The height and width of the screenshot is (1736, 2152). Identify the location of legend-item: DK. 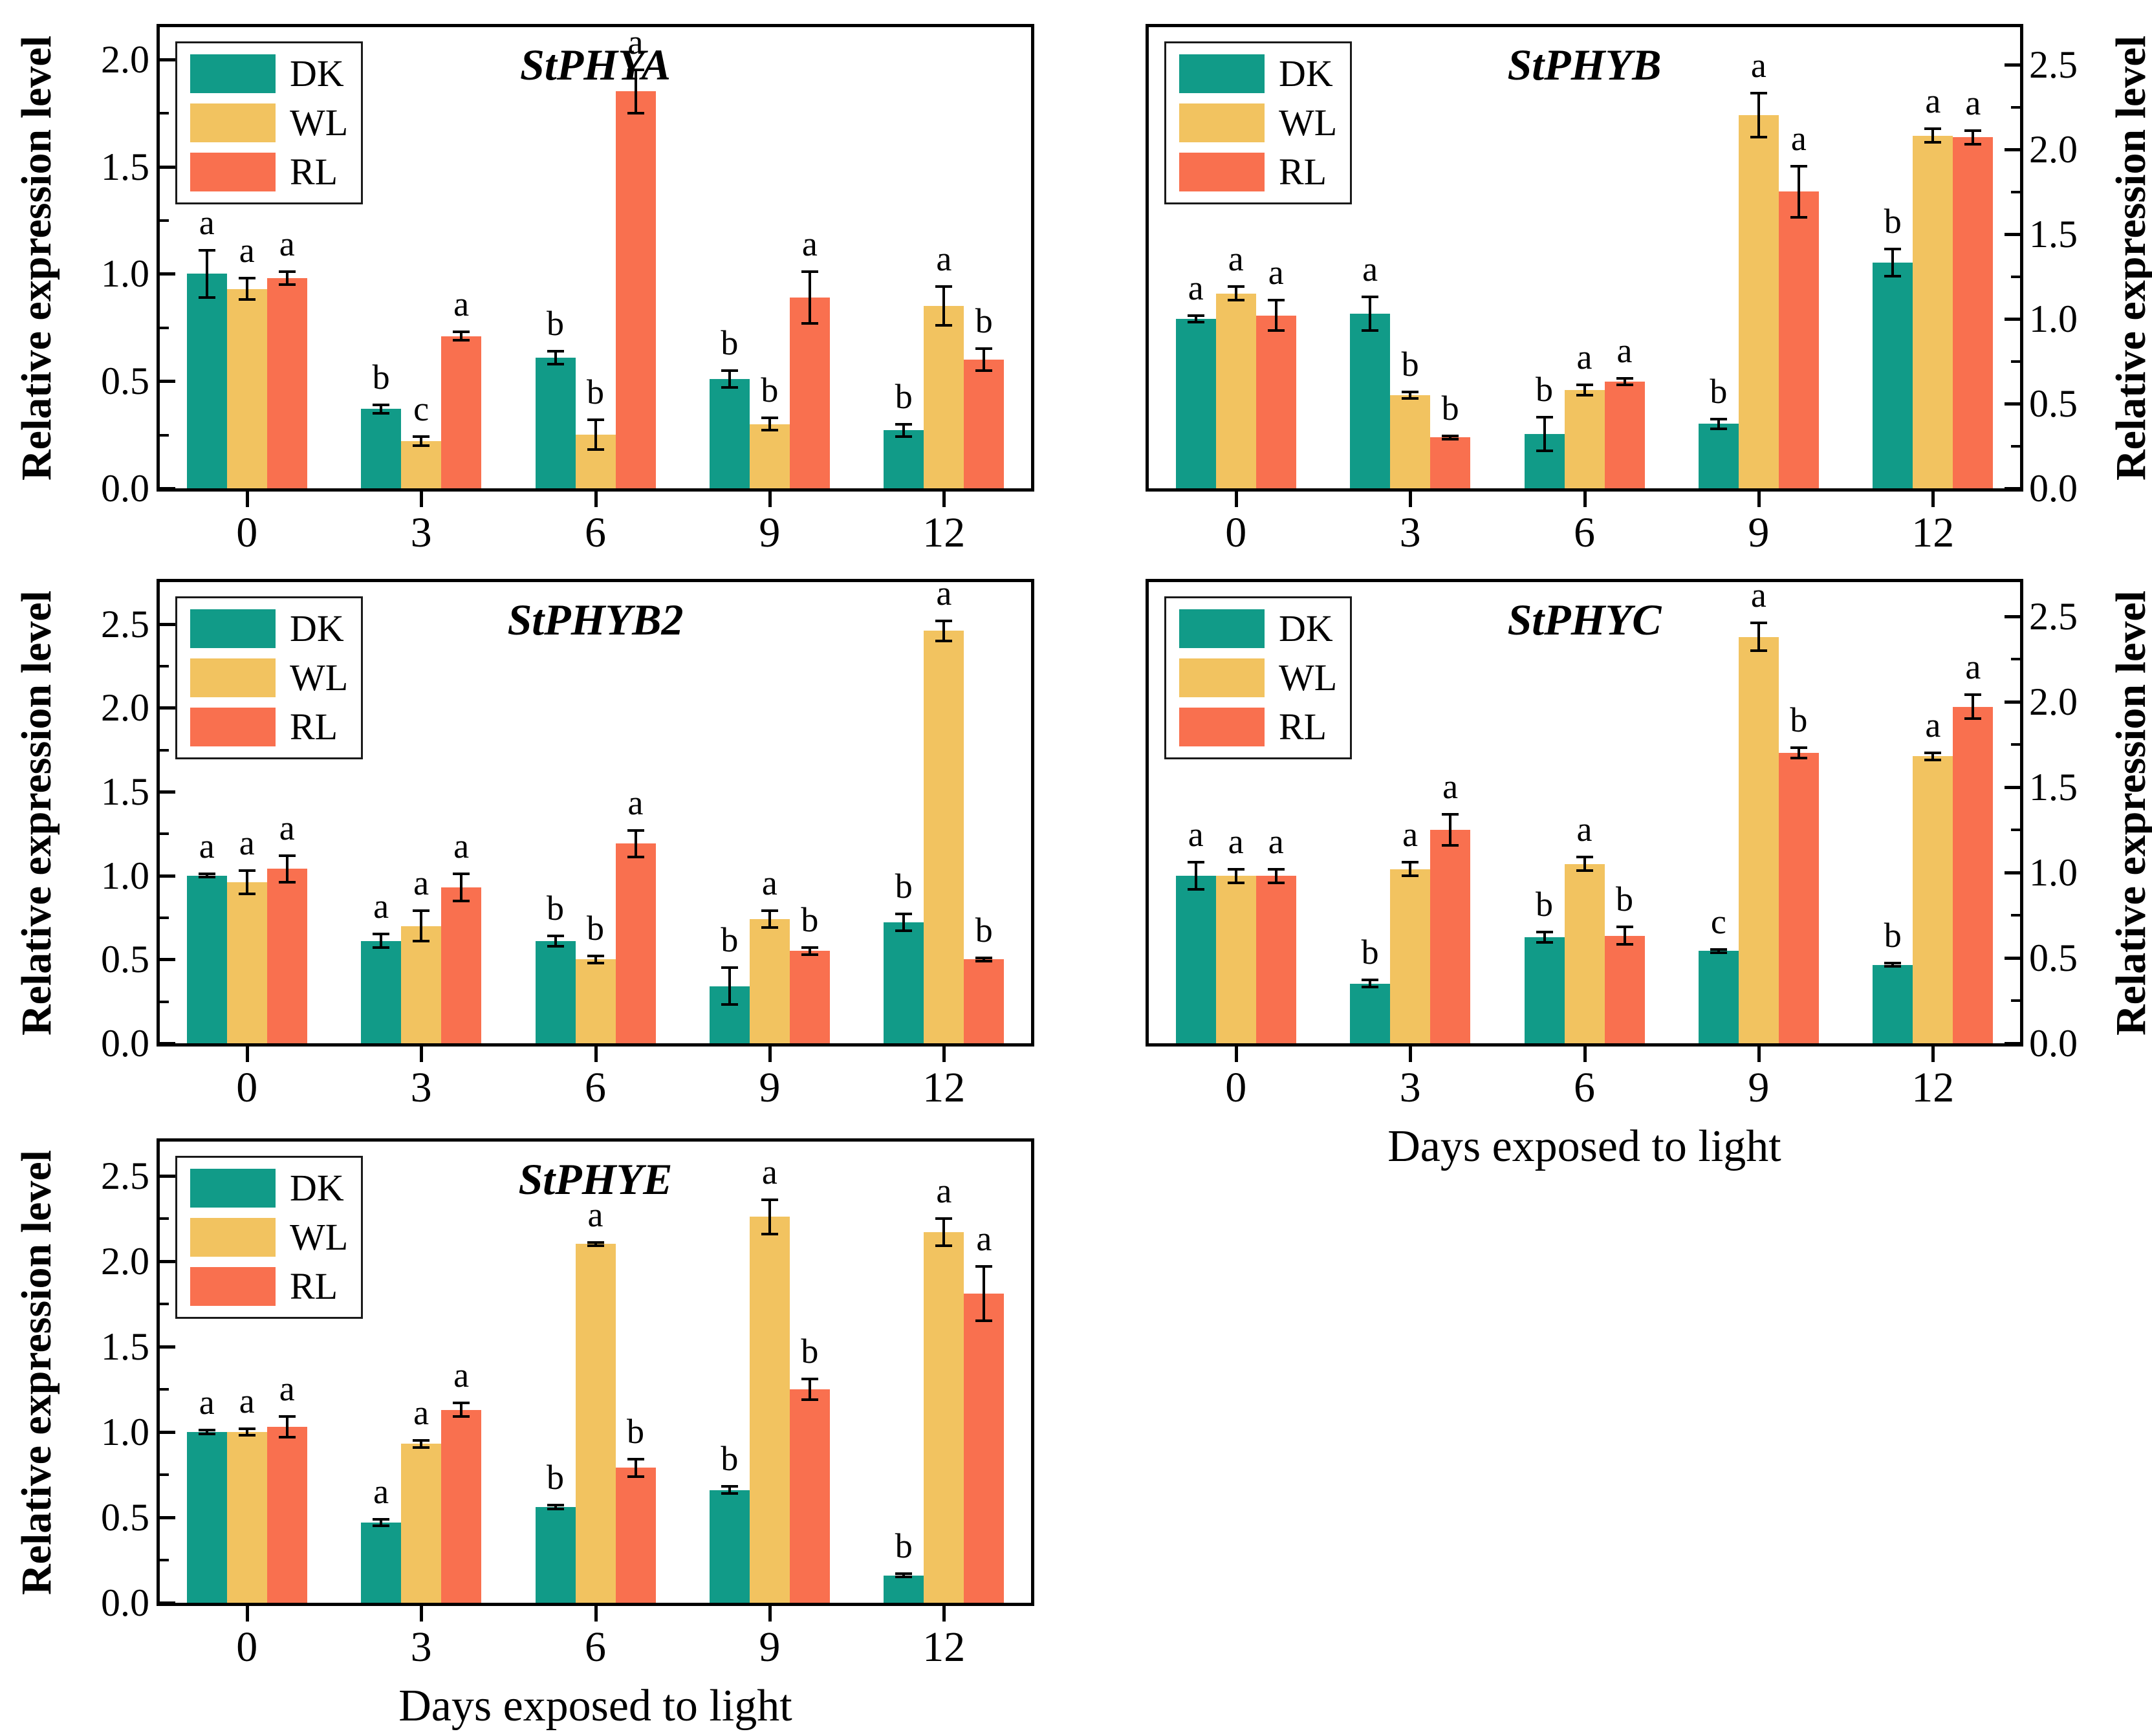
(1258, 629).